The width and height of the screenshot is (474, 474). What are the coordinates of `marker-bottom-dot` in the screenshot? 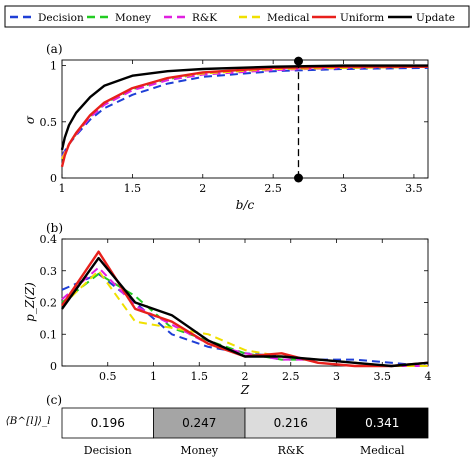 It's located at (298, 178).